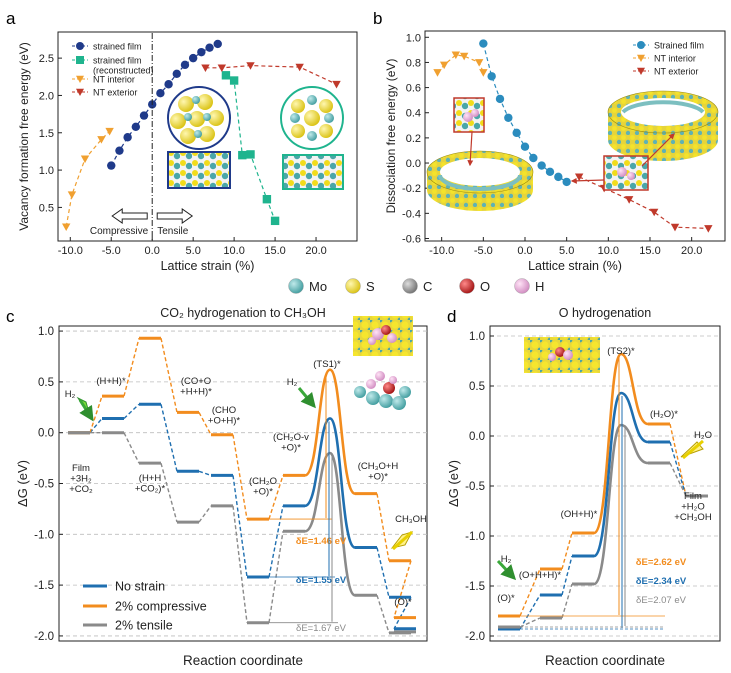 Image resolution: width=731 pixels, height=673 pixels. What do you see at coordinates (416, 286) in the screenshot?
I see `atom-legend: Mo S C O H` at bounding box center [416, 286].